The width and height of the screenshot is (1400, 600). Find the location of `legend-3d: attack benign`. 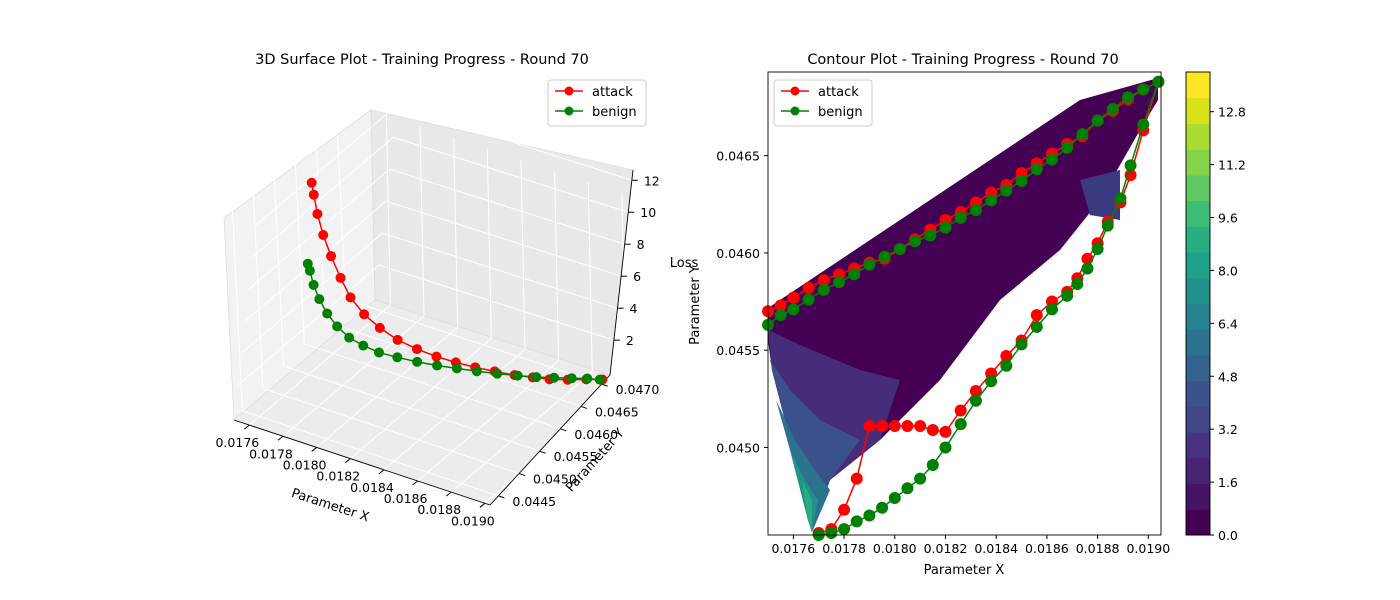

legend-3d: attack benign is located at coordinates (597, 103).